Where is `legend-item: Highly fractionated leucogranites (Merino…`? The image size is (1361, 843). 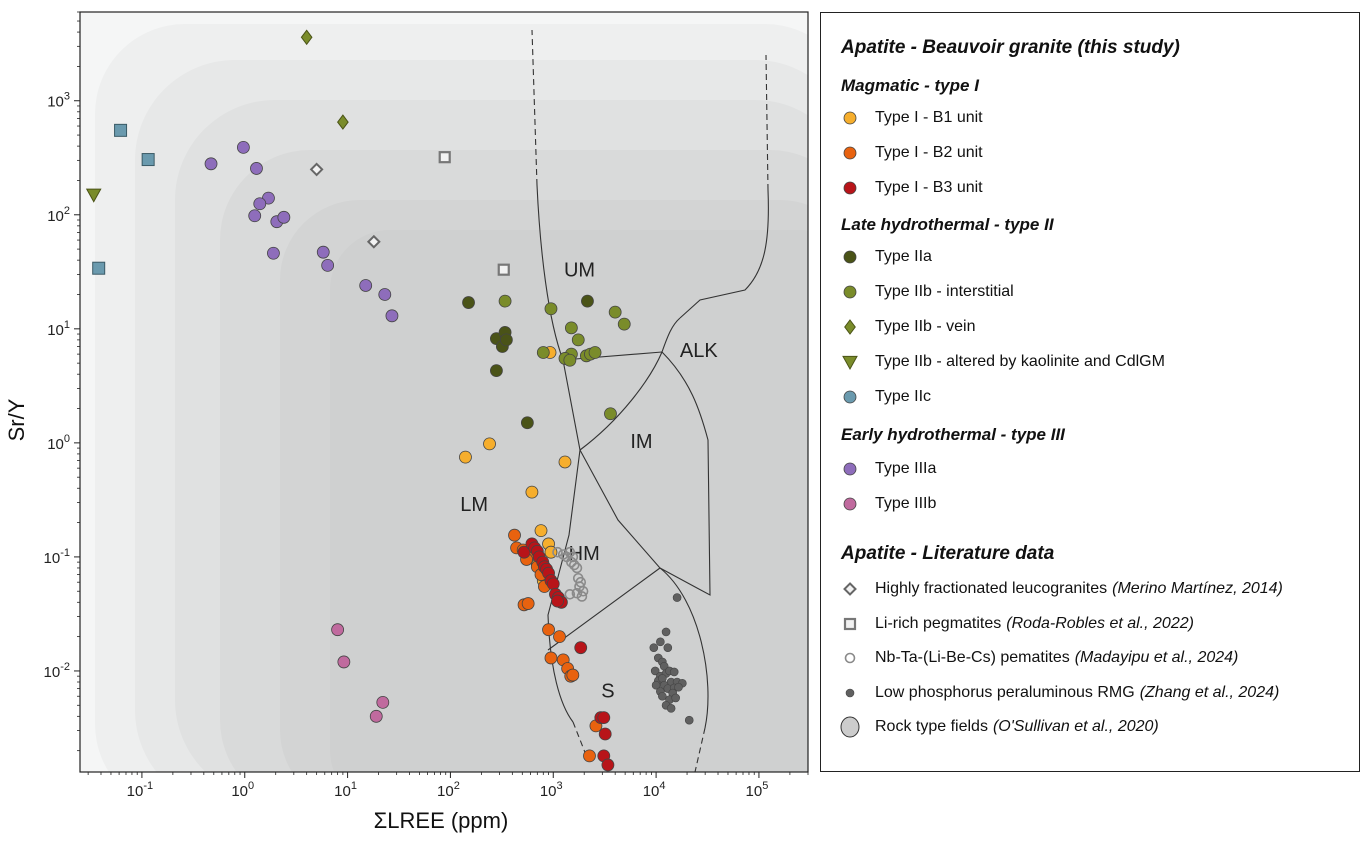 legend-item: Highly fractionated leucogranites (Merino… is located at coordinates (1061, 589).